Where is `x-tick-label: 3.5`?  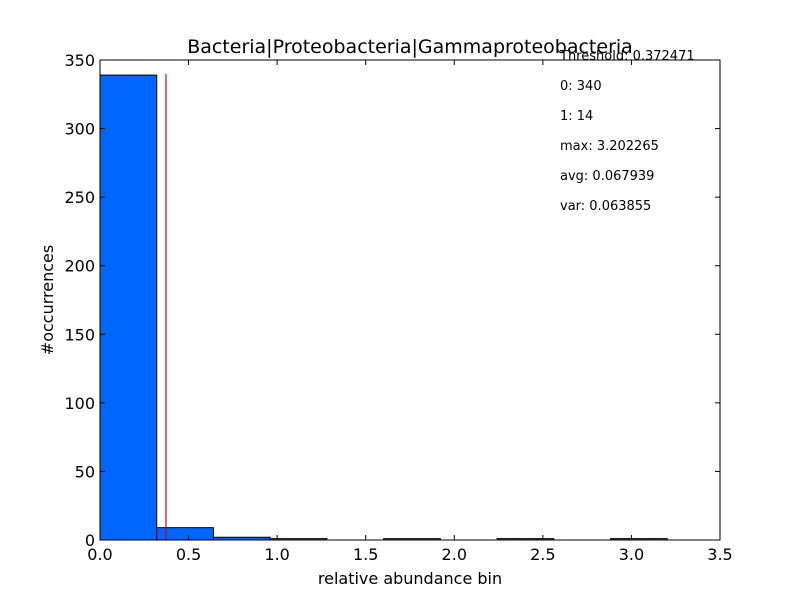 x-tick-label: 3.5 is located at coordinates (719, 554).